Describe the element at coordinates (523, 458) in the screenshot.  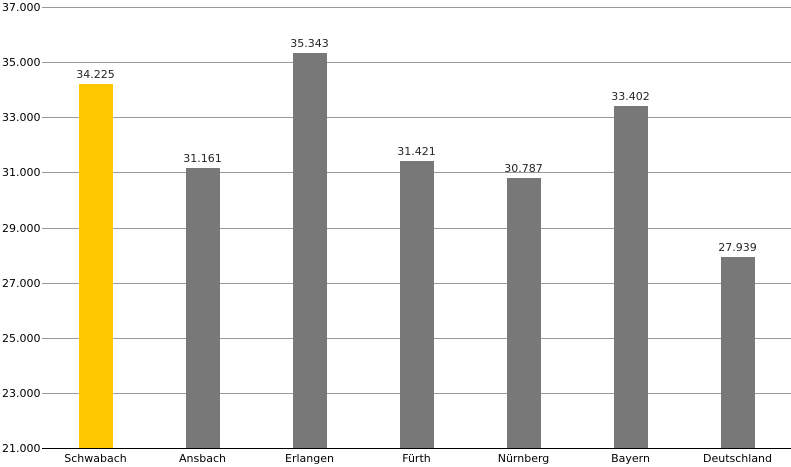
I see `x-category-label-n-rnberg: Nürnberg` at that location.